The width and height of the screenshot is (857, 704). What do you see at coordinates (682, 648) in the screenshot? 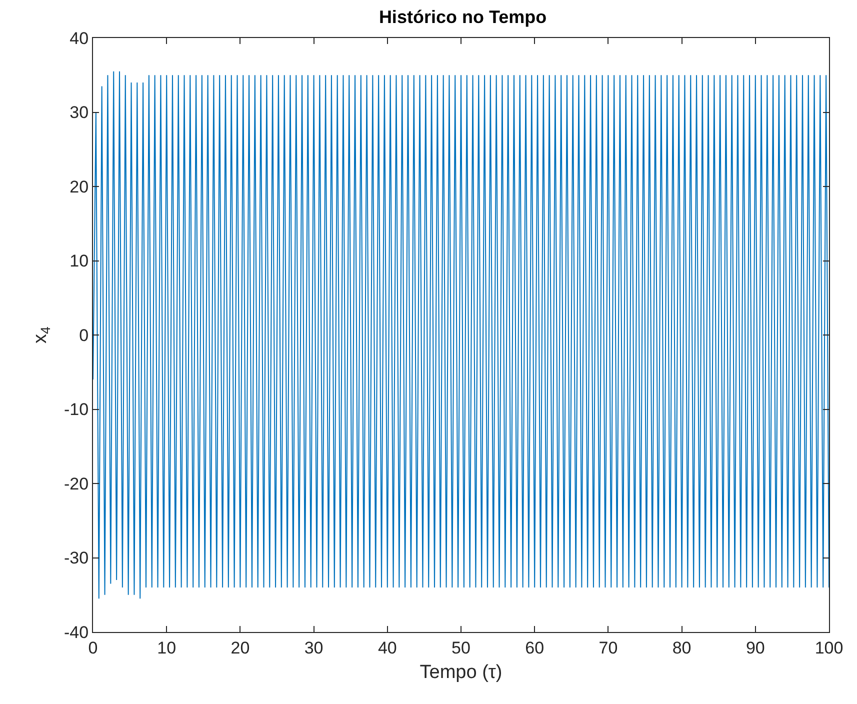
I see `x-tick-label: 80` at bounding box center [682, 648].